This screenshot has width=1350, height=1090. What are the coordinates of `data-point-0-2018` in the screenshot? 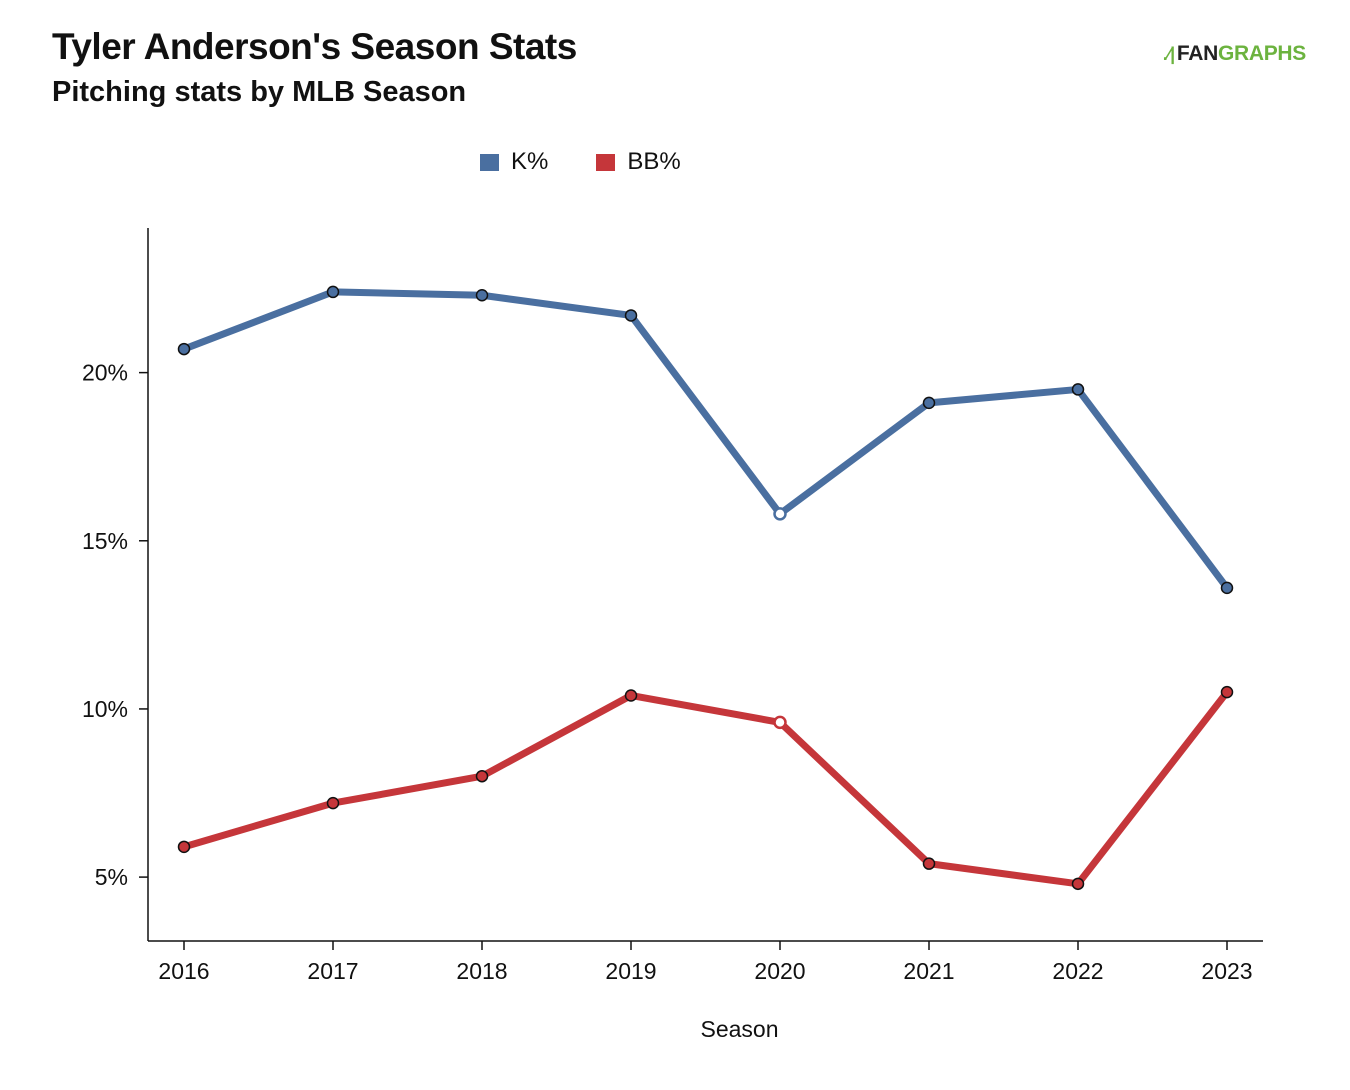 It's located at (482, 295).